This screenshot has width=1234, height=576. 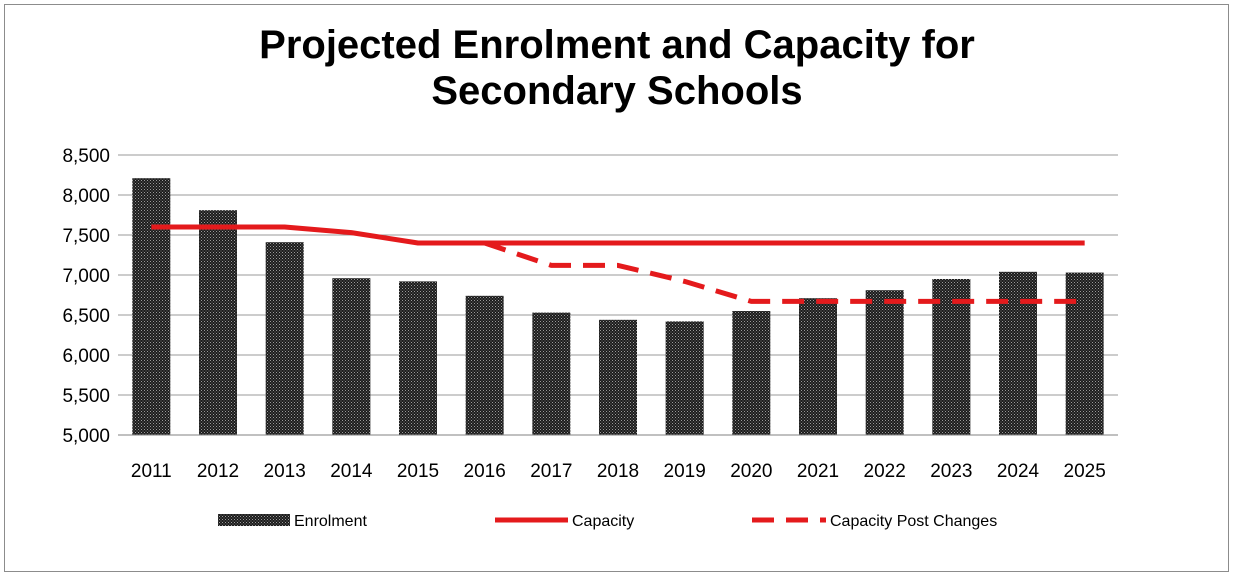 What do you see at coordinates (485, 471) in the screenshot?
I see `x-tick-label: 2016` at bounding box center [485, 471].